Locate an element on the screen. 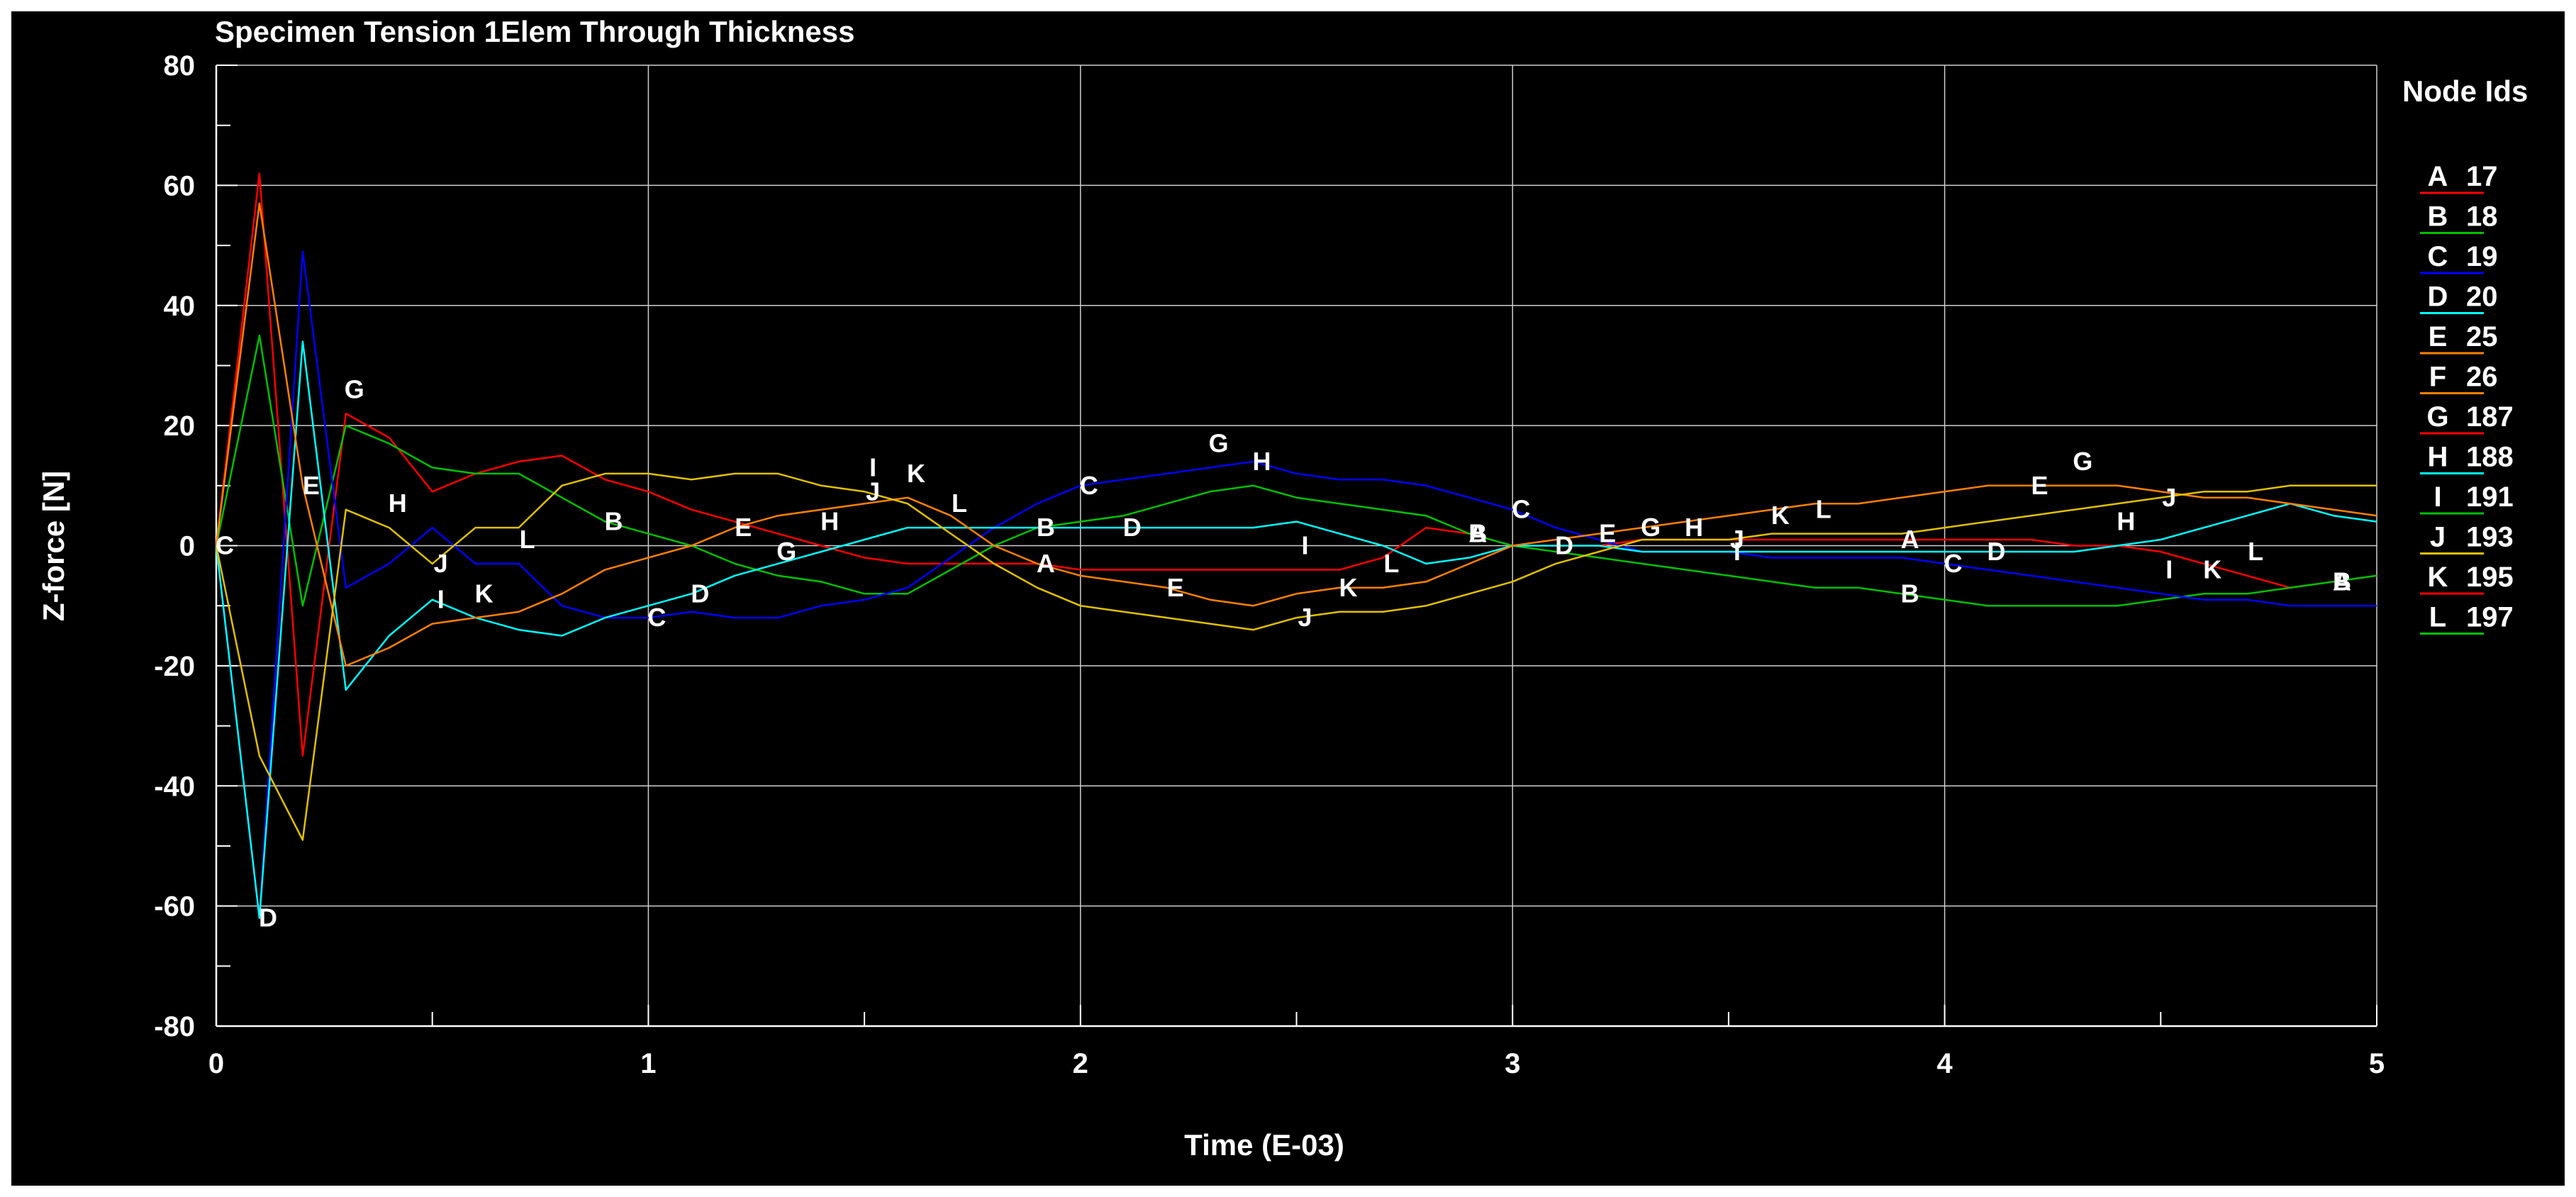 The height and width of the screenshot is (1197, 2576). legend-letter: A is located at coordinates (2438, 176).